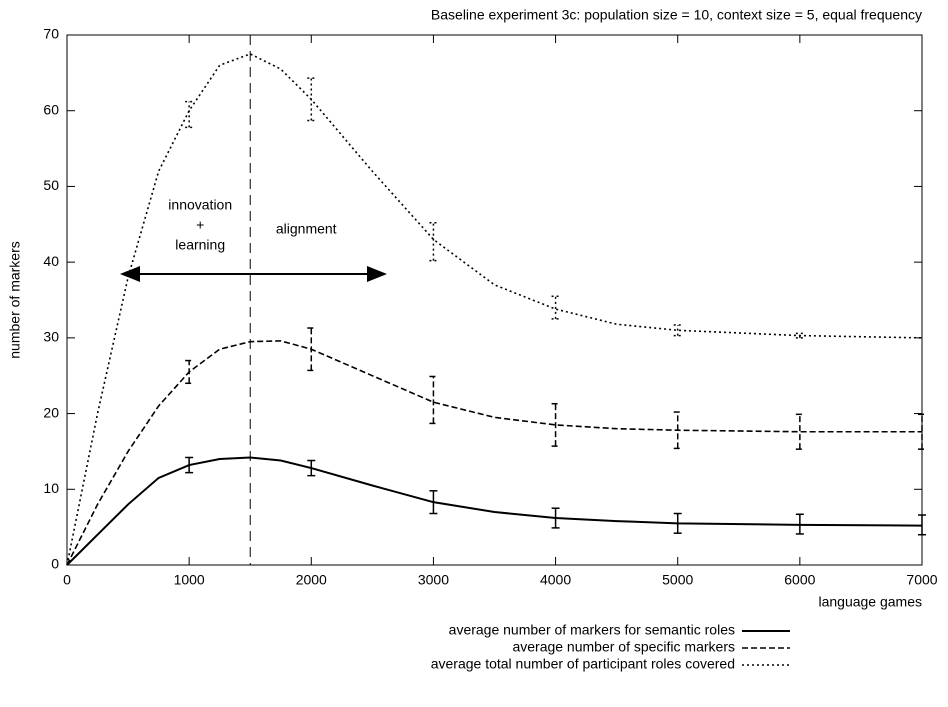 The height and width of the screenshot is (707, 948). Describe the element at coordinates (555, 580) in the screenshot. I see `x-tick-label: 4000` at that location.